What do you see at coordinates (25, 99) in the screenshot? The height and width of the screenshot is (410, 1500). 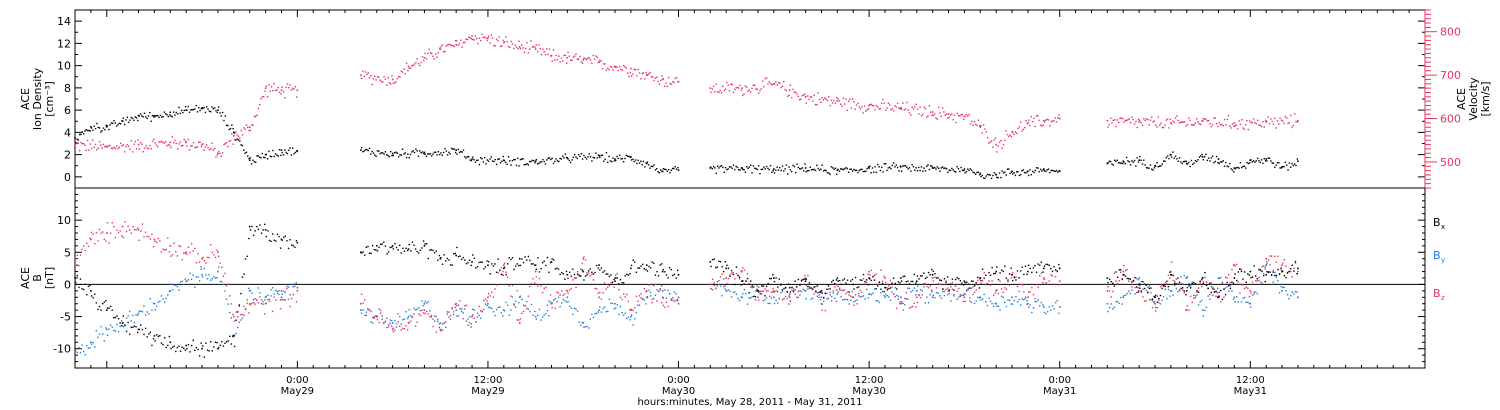 I see `ion-density-label-line-1: ACE` at bounding box center [25, 99].